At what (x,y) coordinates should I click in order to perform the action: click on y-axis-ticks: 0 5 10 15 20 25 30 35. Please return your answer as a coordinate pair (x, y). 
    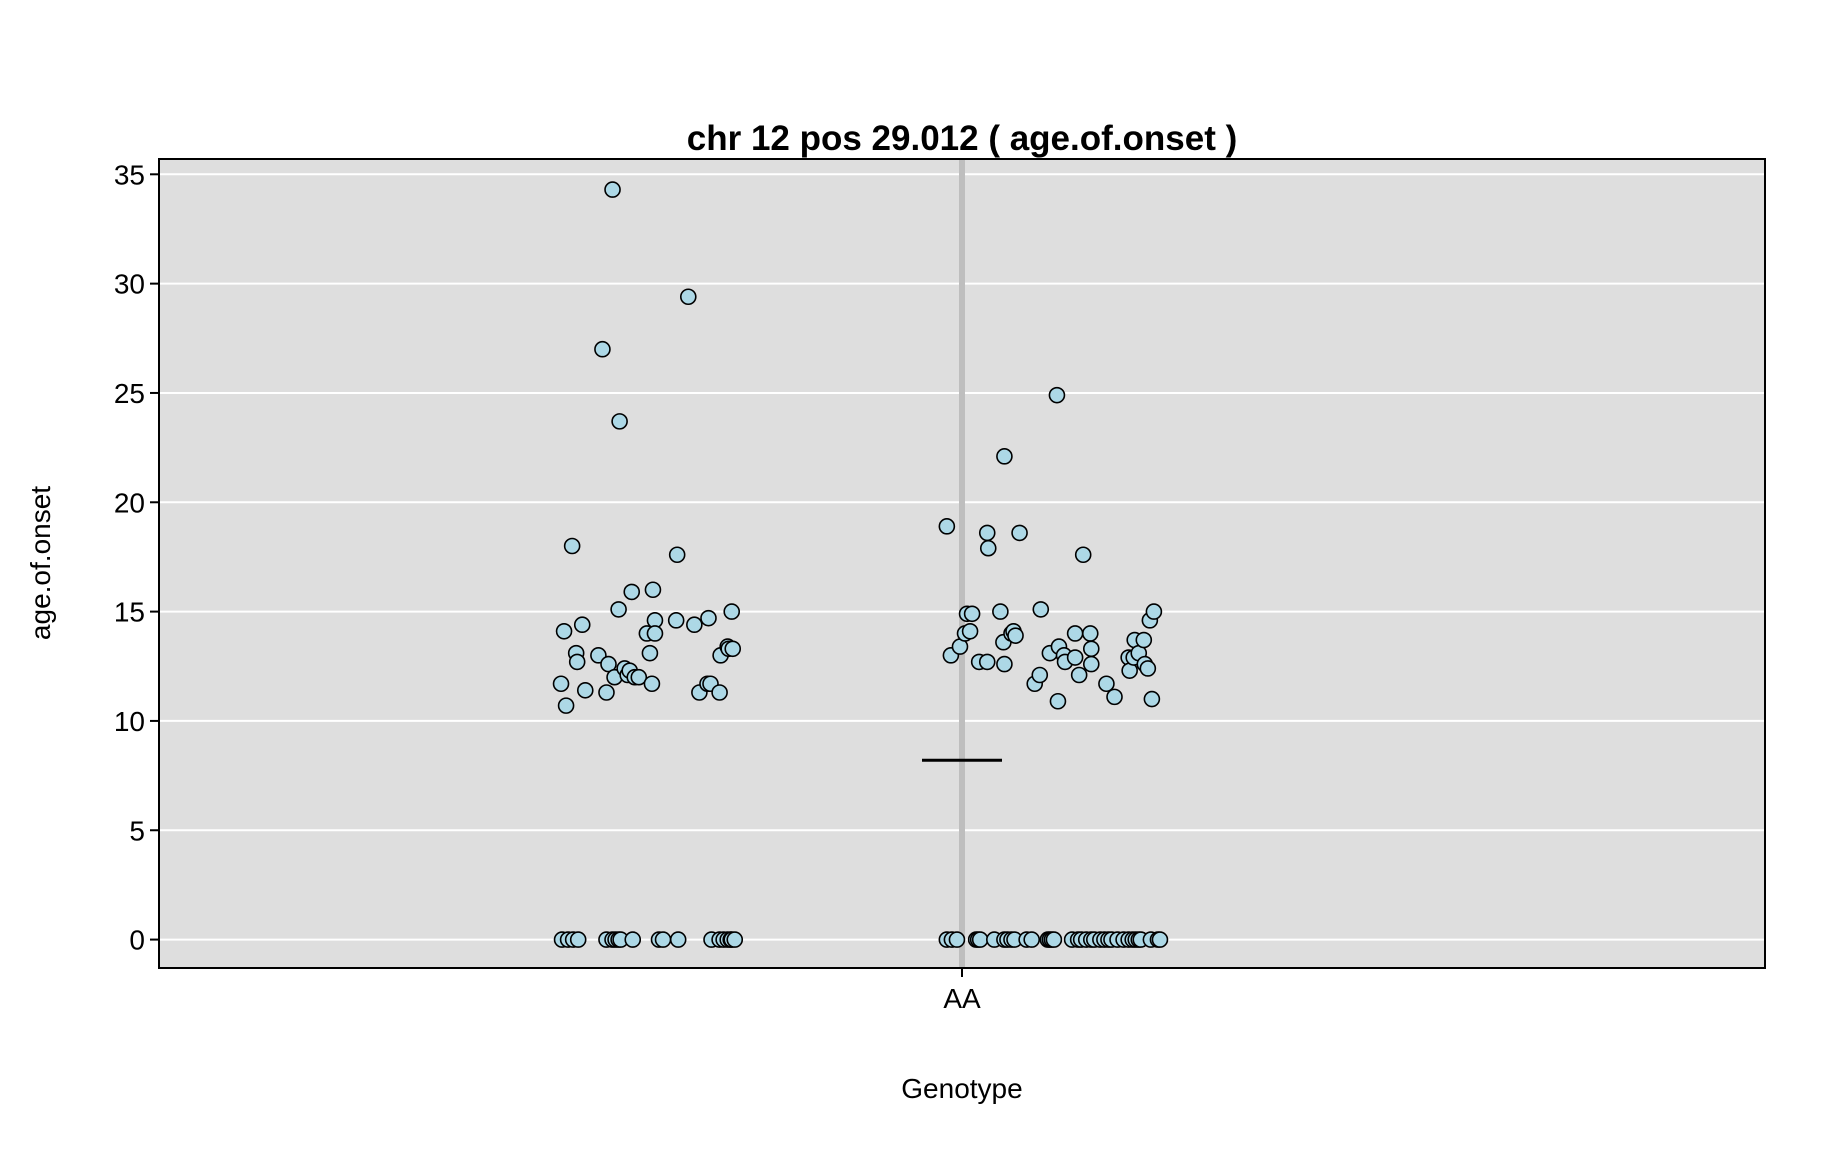
    Looking at the image, I should click on (136, 557).